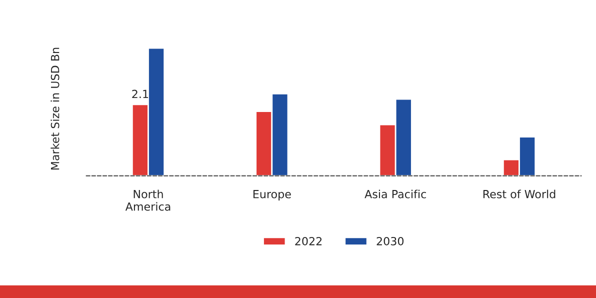 This screenshot has width=596, height=298. I want to click on x-tick-label: Asia Pacific, so click(395, 194).